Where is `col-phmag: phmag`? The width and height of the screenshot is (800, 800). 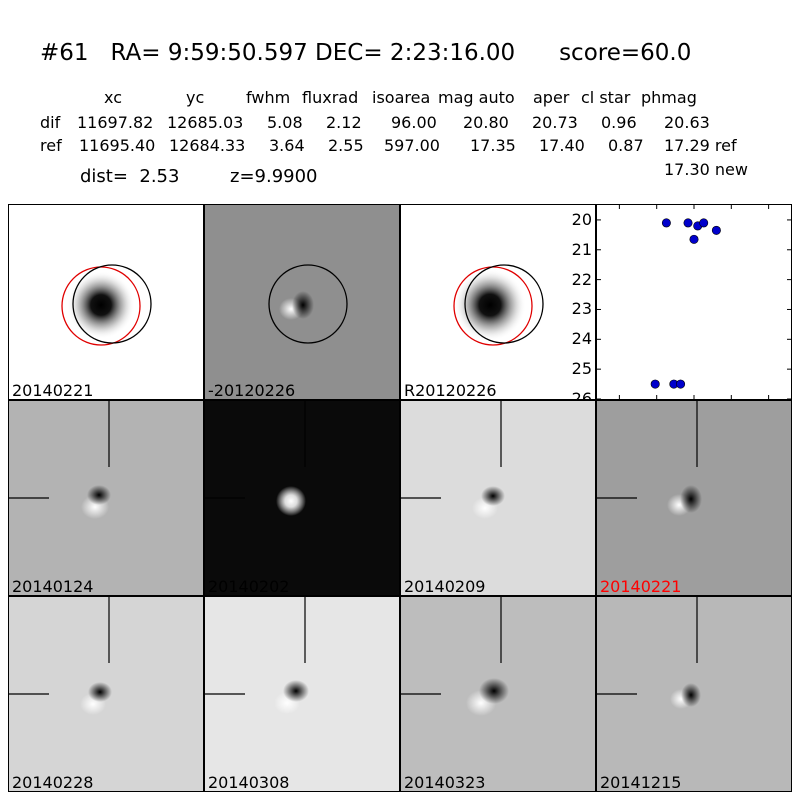 col-phmag: phmag is located at coordinates (669, 97).